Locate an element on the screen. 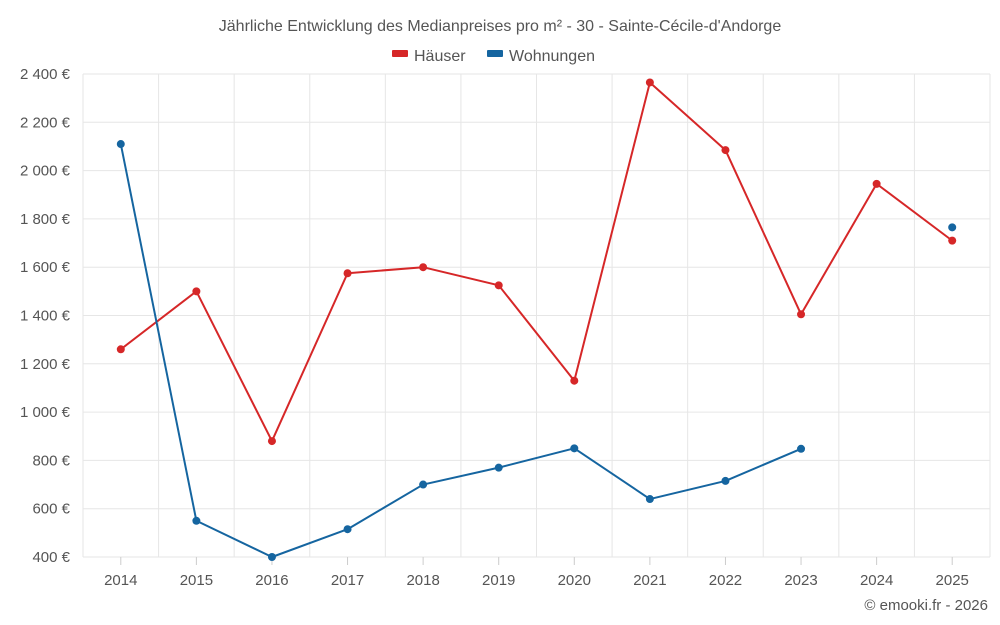  y-tick-label: 2 200 € is located at coordinates (45, 122).